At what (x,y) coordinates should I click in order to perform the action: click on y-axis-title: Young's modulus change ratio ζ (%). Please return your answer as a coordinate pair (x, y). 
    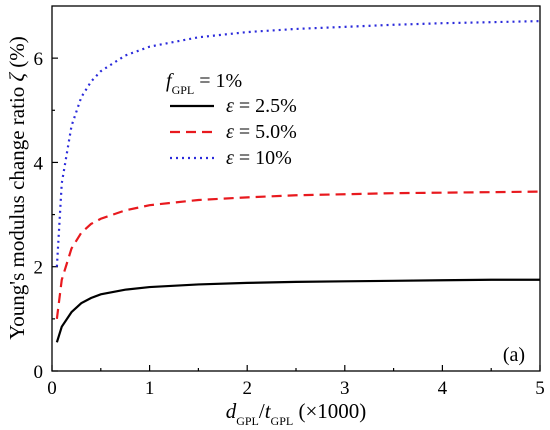
    Looking at the image, I should click on (17, 188).